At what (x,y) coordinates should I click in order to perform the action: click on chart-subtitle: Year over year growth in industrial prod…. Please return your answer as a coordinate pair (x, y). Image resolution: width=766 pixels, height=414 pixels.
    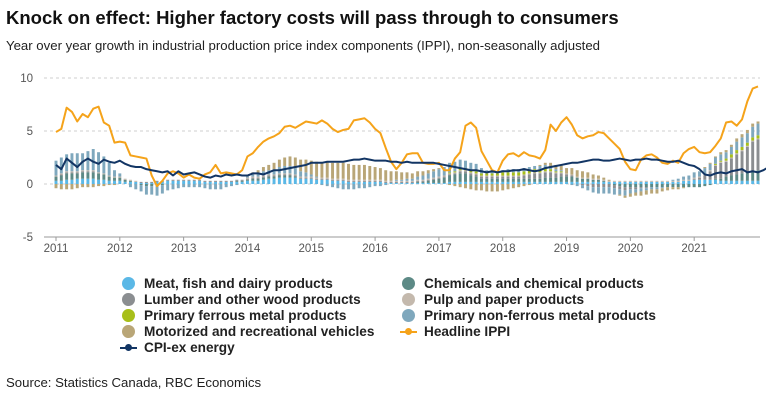
    Looking at the image, I should click on (303, 45).